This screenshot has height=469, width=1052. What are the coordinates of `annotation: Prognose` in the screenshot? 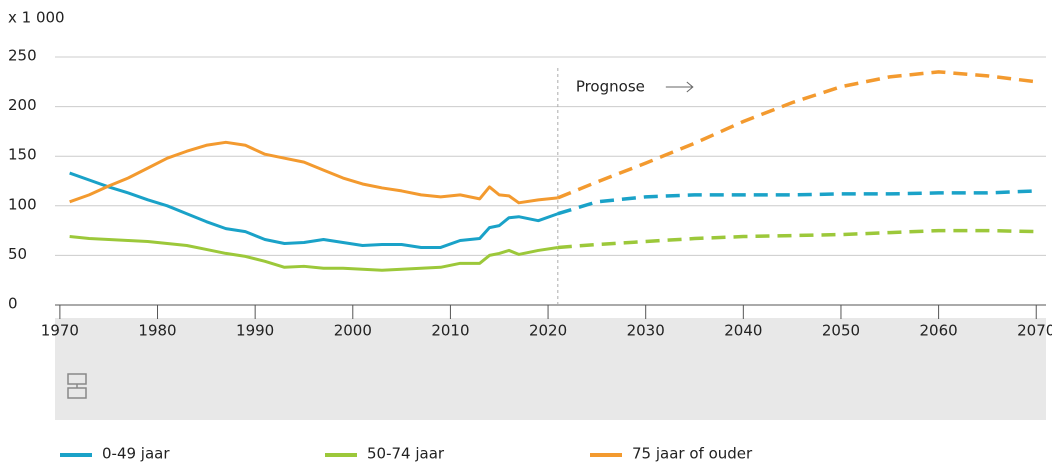 It's located at (610, 87).